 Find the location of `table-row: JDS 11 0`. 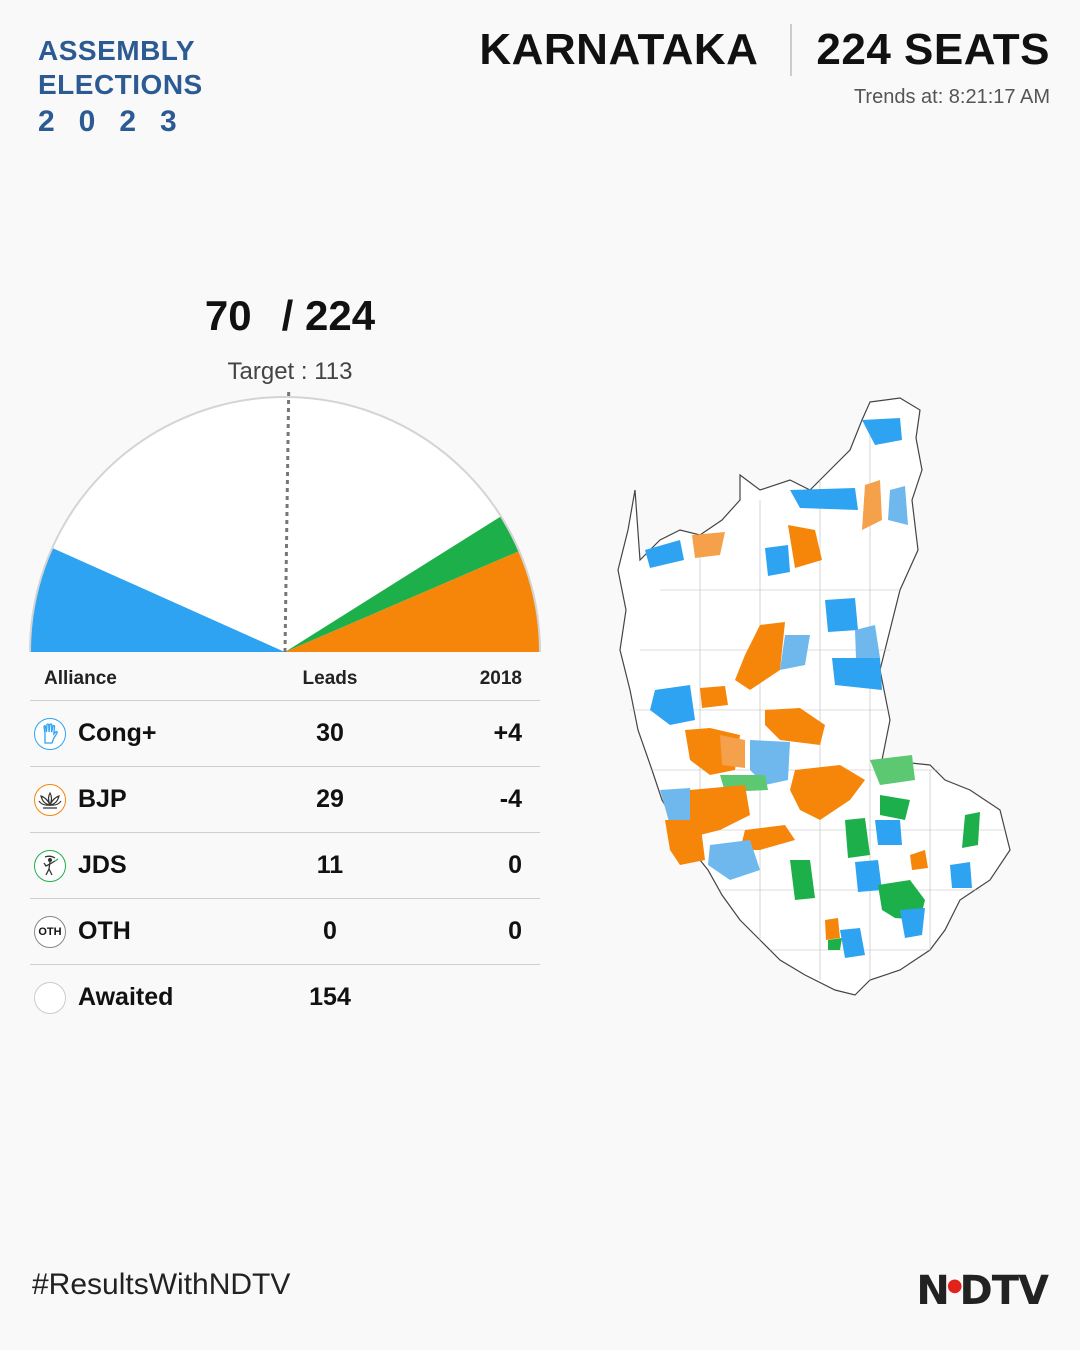

table-row: JDS 11 0 is located at coordinates (285, 865).